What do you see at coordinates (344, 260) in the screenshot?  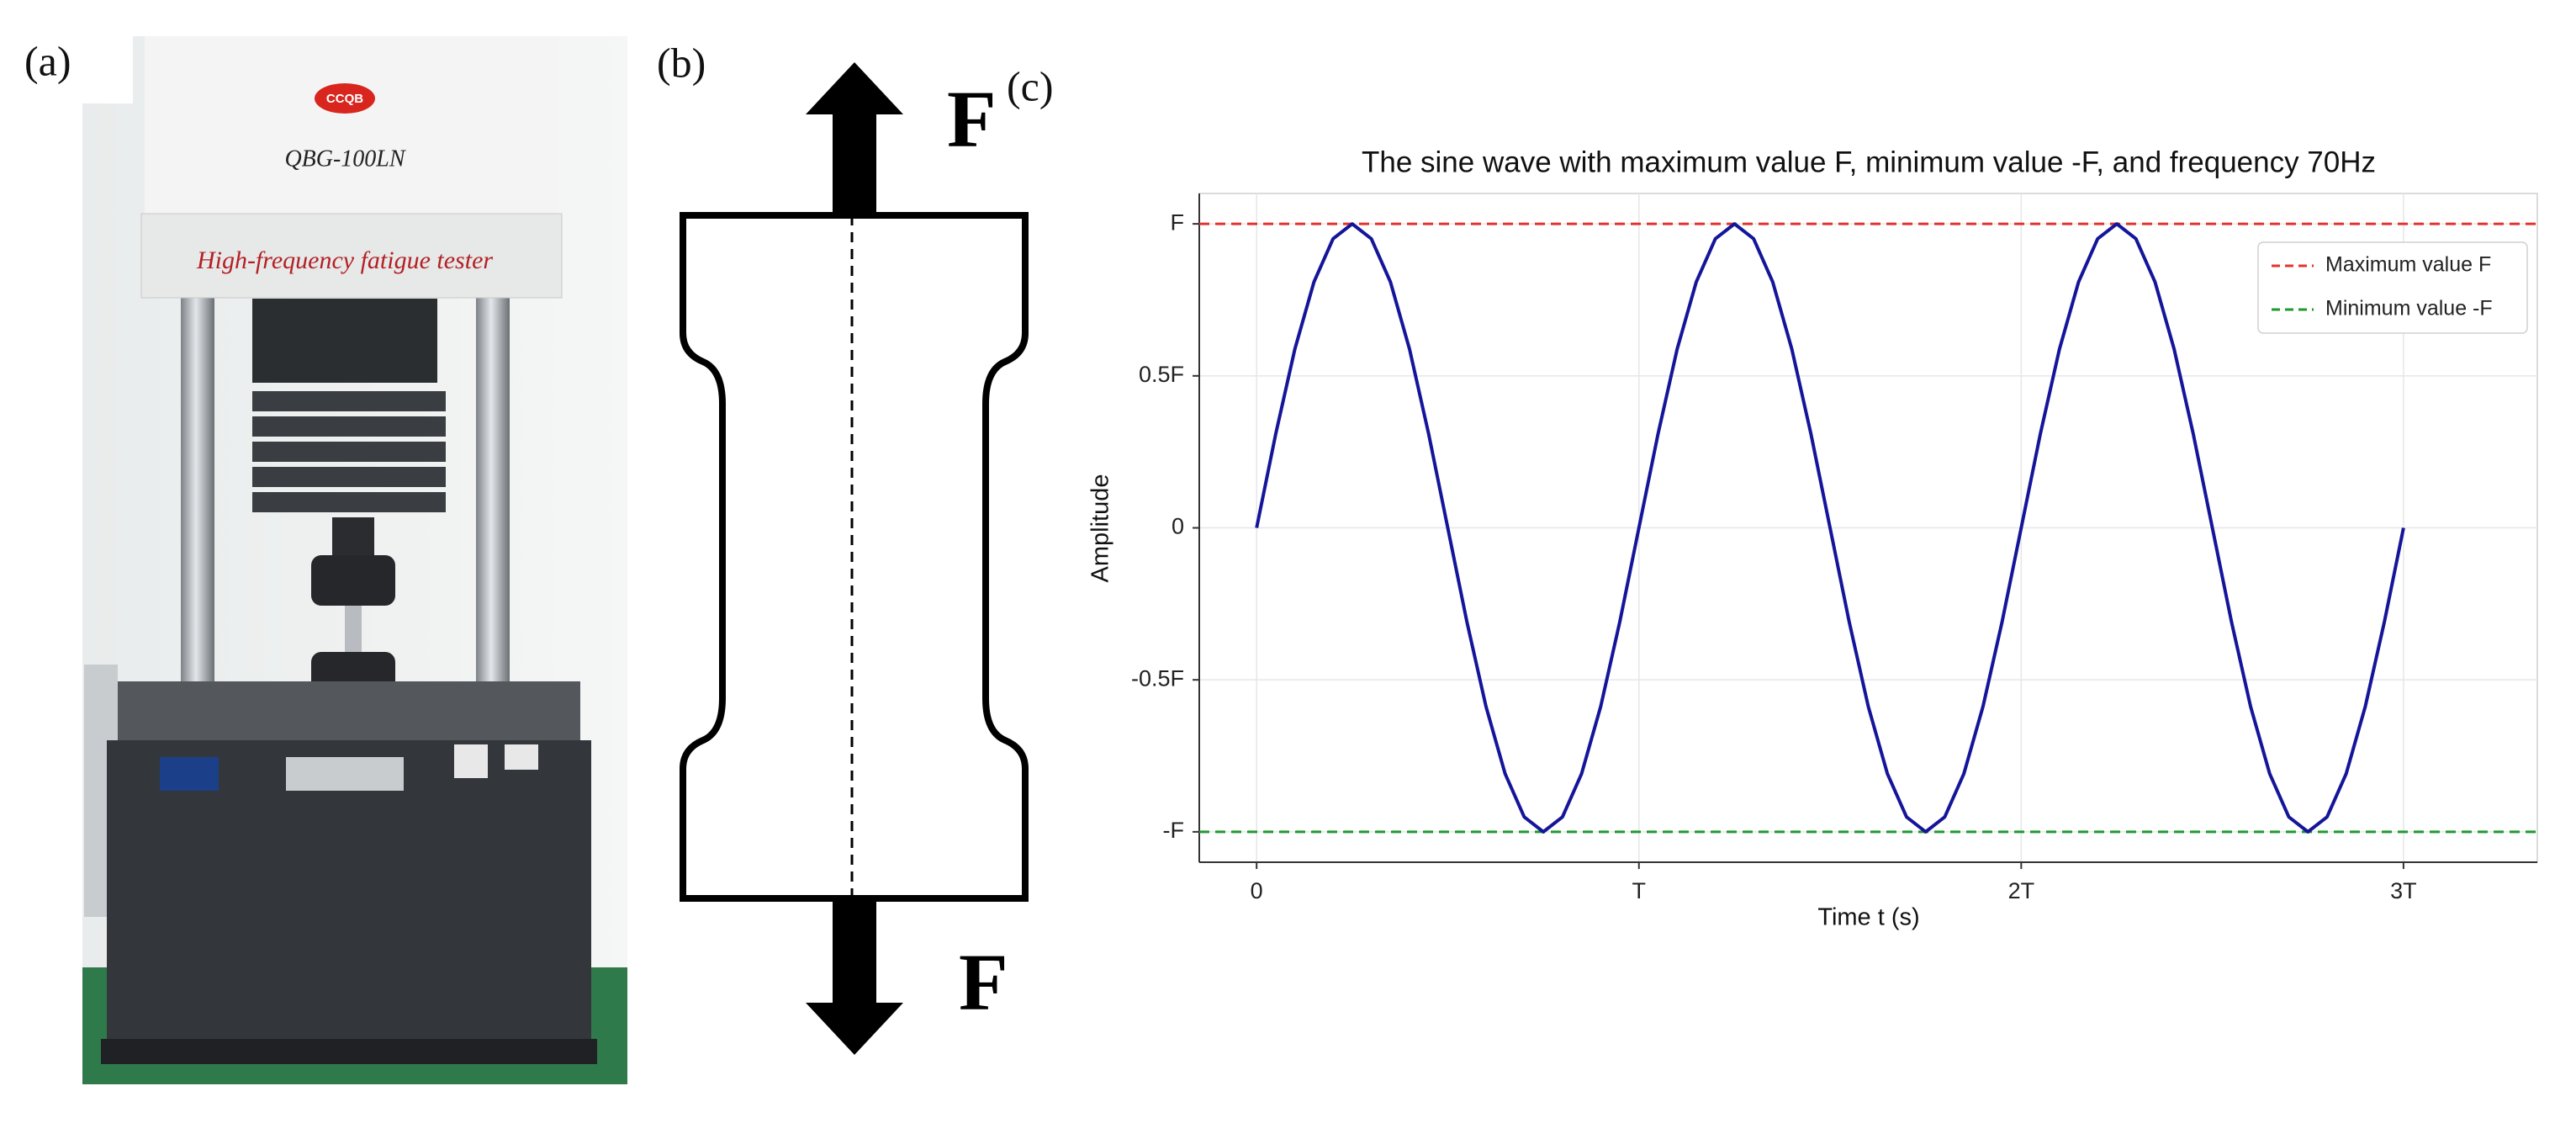 I see `caption: High-frequency fatigue tester` at bounding box center [344, 260].